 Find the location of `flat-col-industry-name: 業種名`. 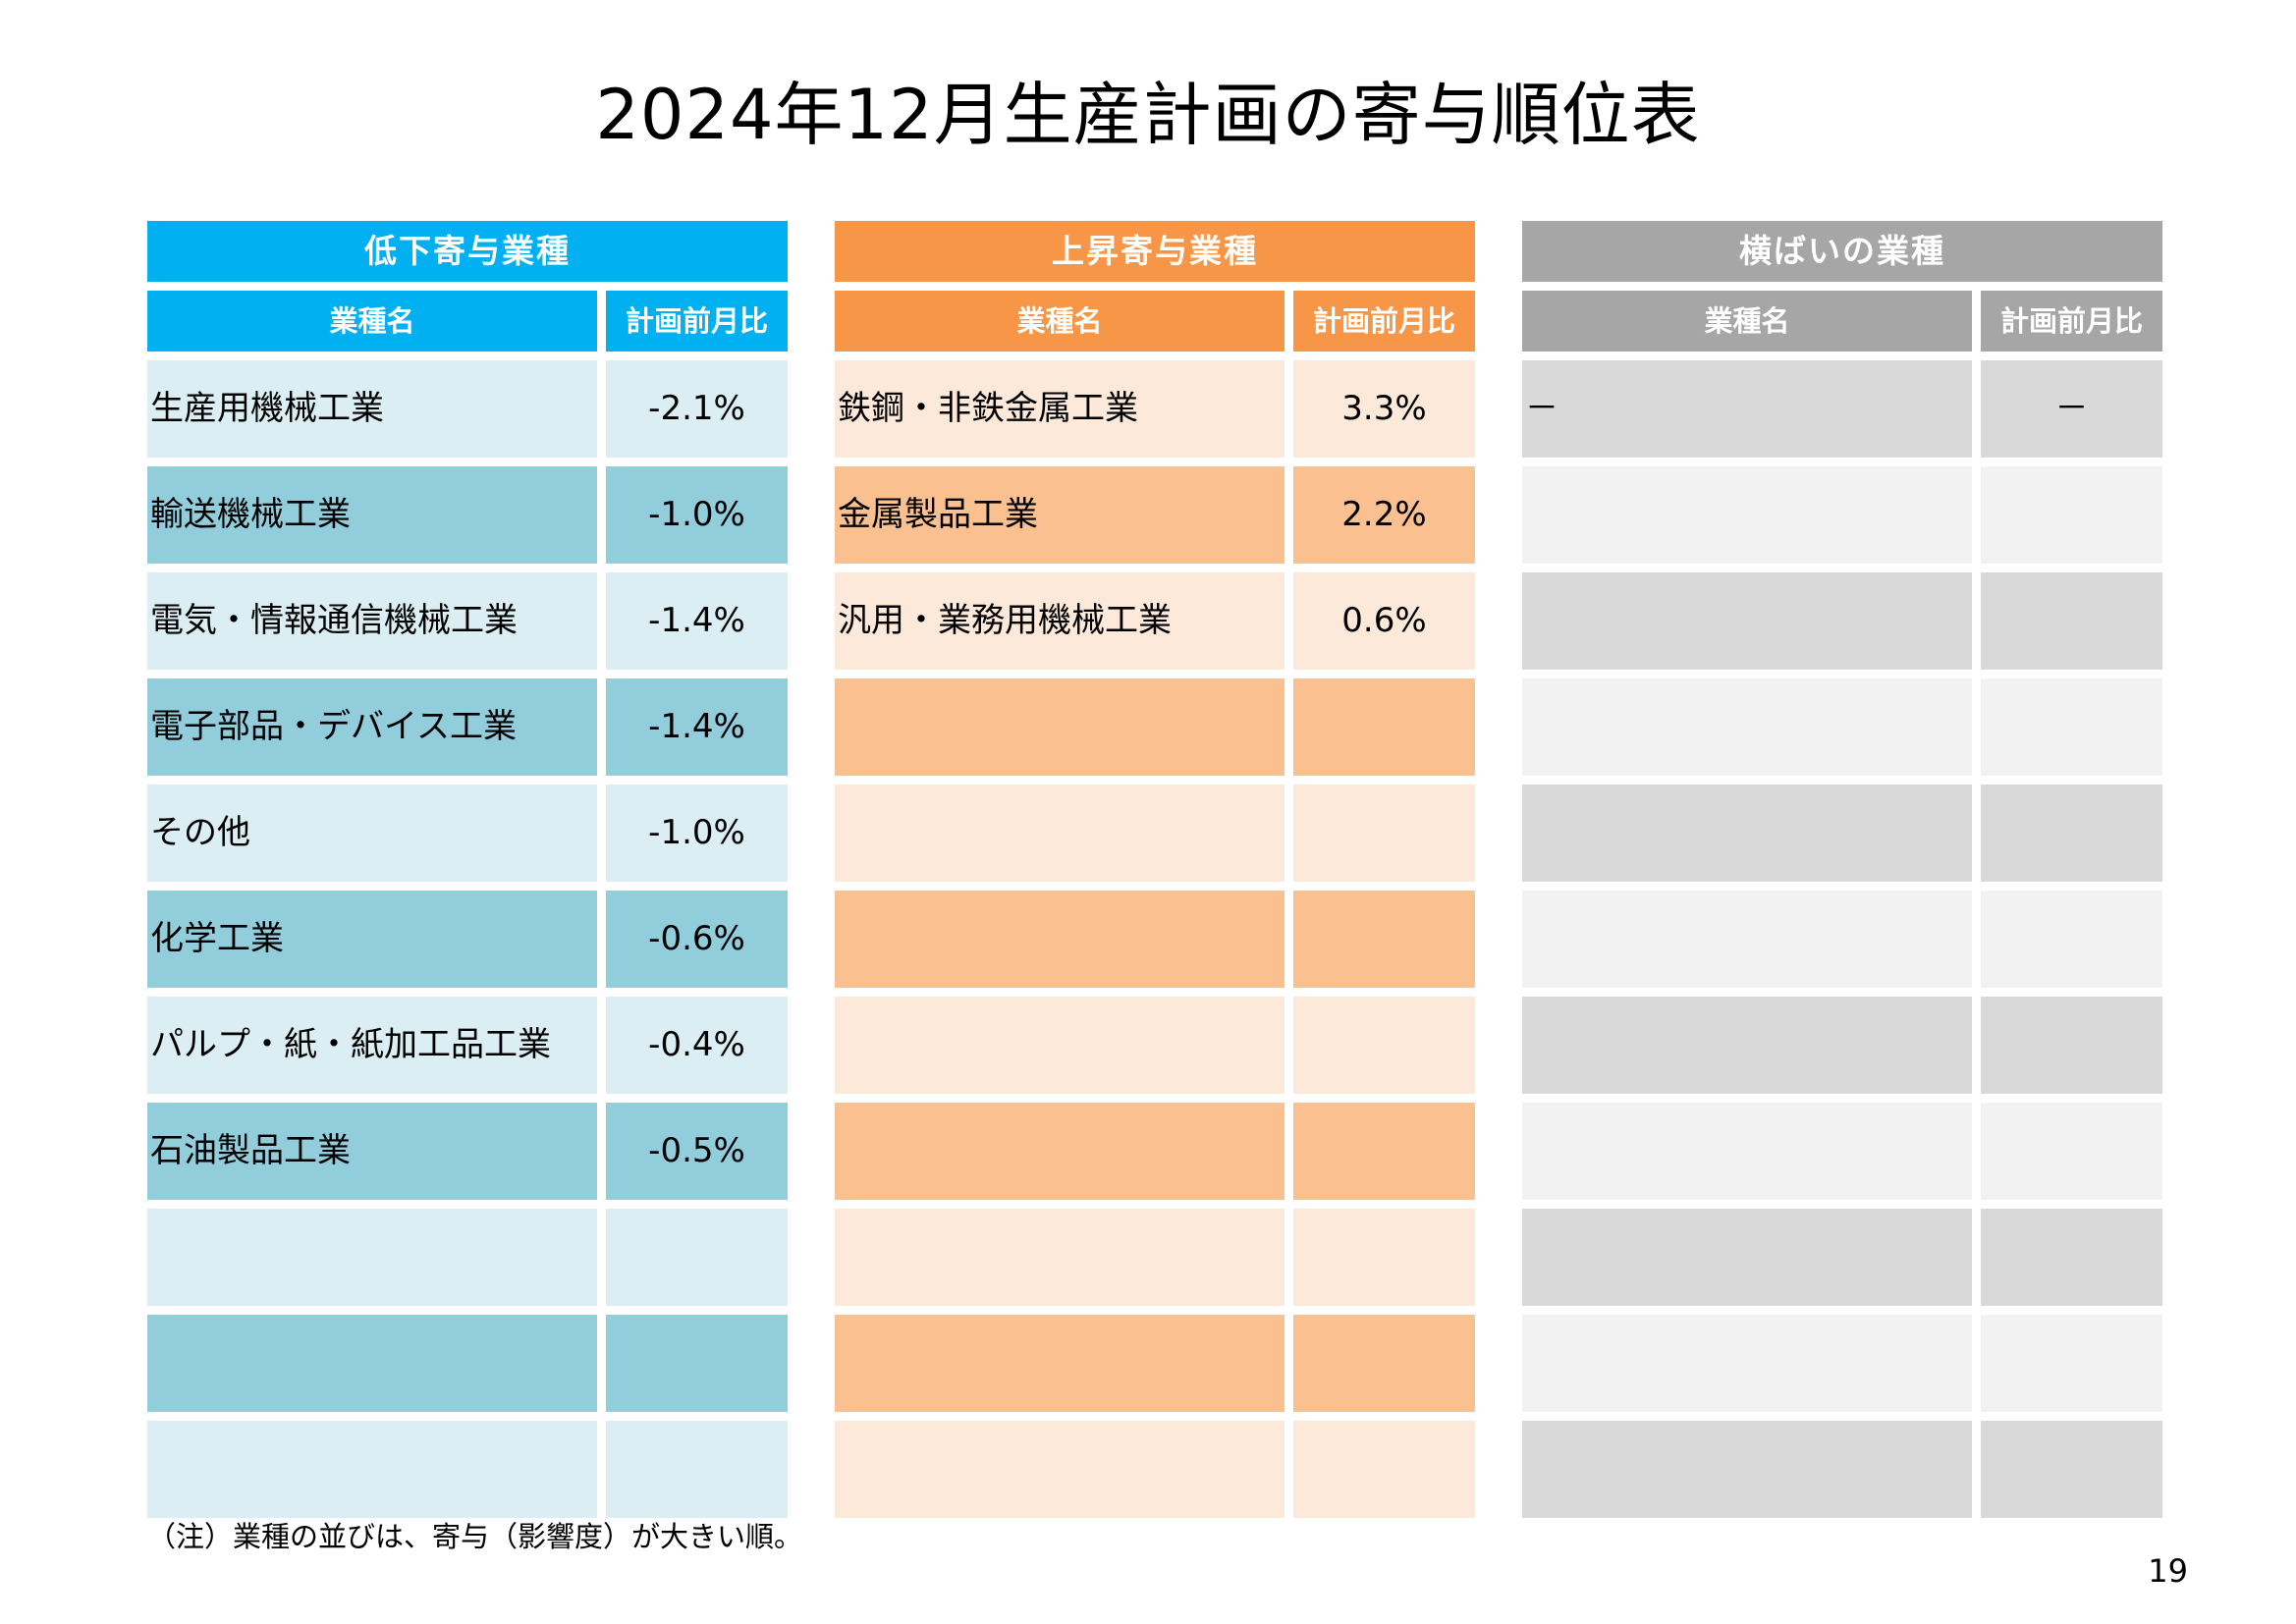

flat-col-industry-name: 業種名 is located at coordinates (1747, 321).